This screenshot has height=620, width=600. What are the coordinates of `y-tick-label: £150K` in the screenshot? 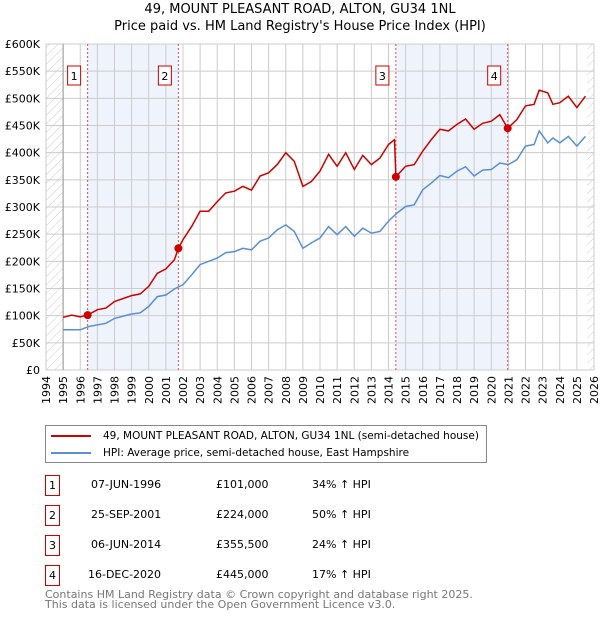 It's located at (23, 289).